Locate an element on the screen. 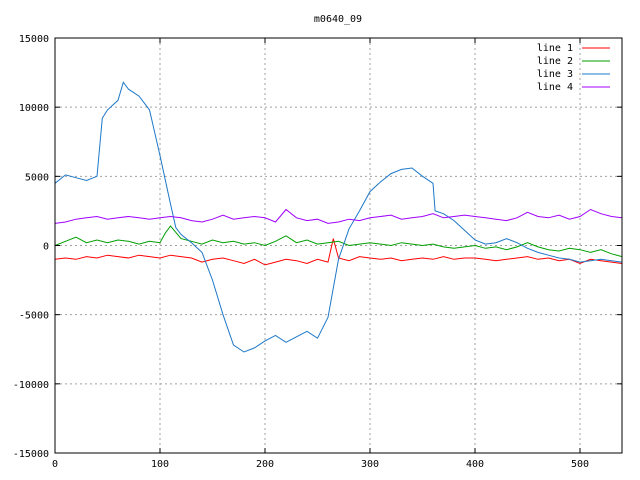 This screenshot has width=640, height=480. legend-label-1: line 1 is located at coordinates (555, 48).